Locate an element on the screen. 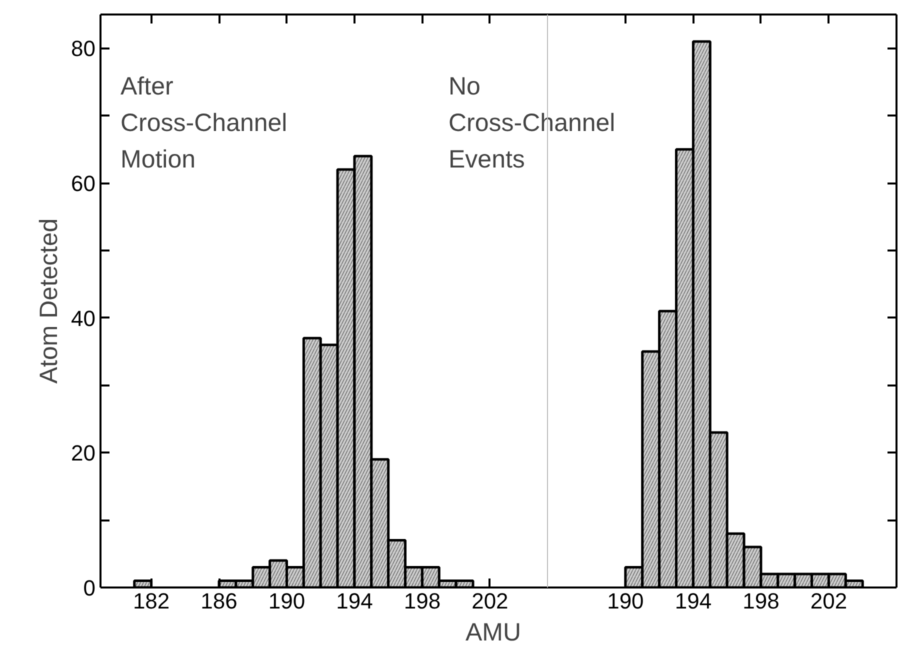 Image resolution: width=903 pixels, height=651 pixels. y-tick-label: 0 is located at coordinates (89, 588).